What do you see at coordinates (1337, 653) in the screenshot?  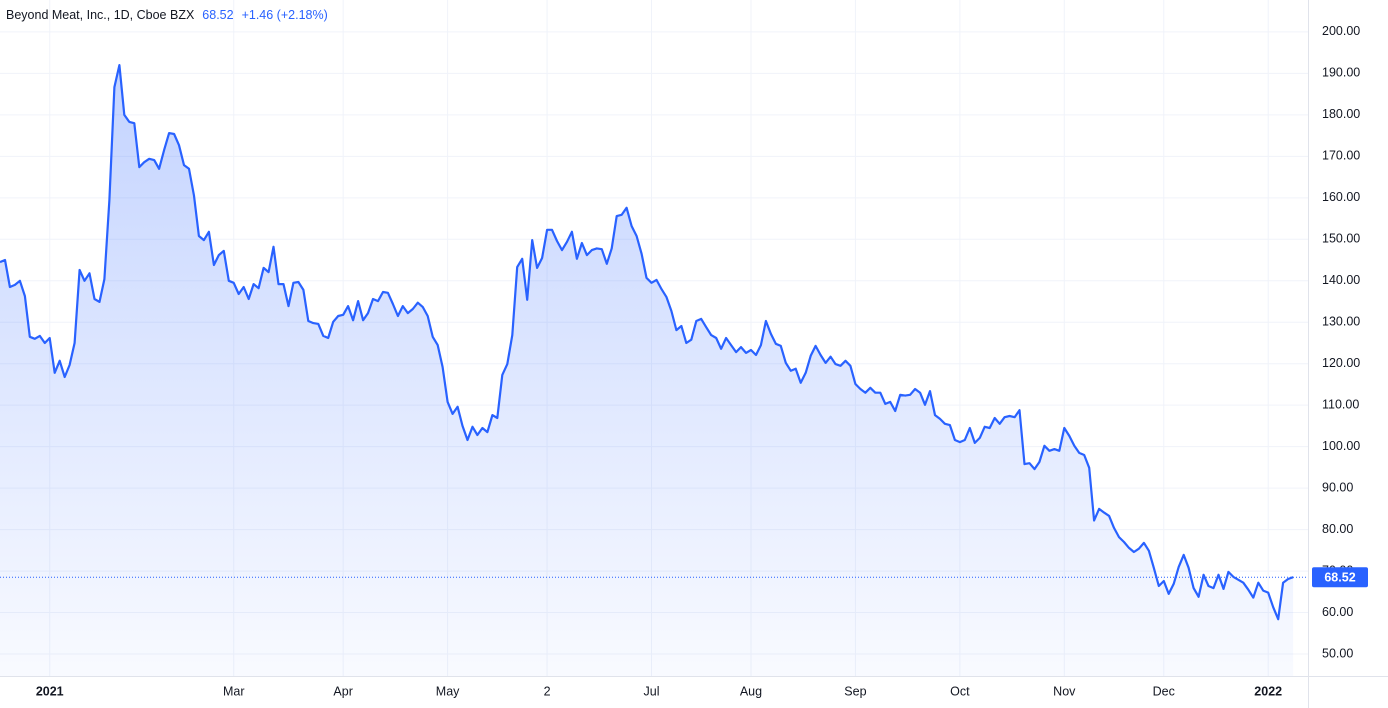 I see `y-tick-label: 50.00` at bounding box center [1337, 653].